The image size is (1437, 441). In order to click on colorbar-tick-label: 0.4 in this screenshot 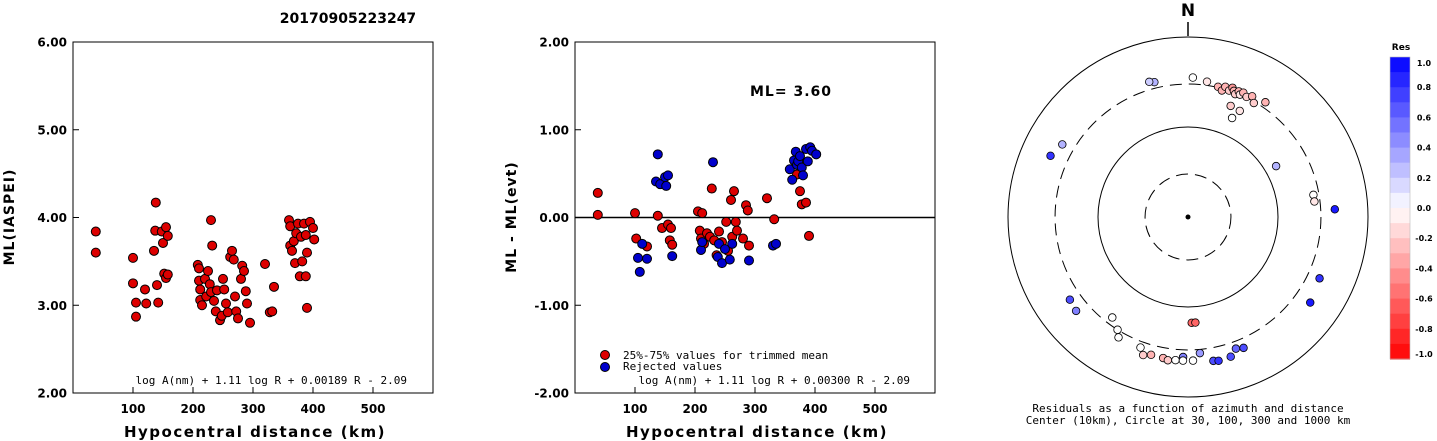, I will do `click(1424, 148)`.